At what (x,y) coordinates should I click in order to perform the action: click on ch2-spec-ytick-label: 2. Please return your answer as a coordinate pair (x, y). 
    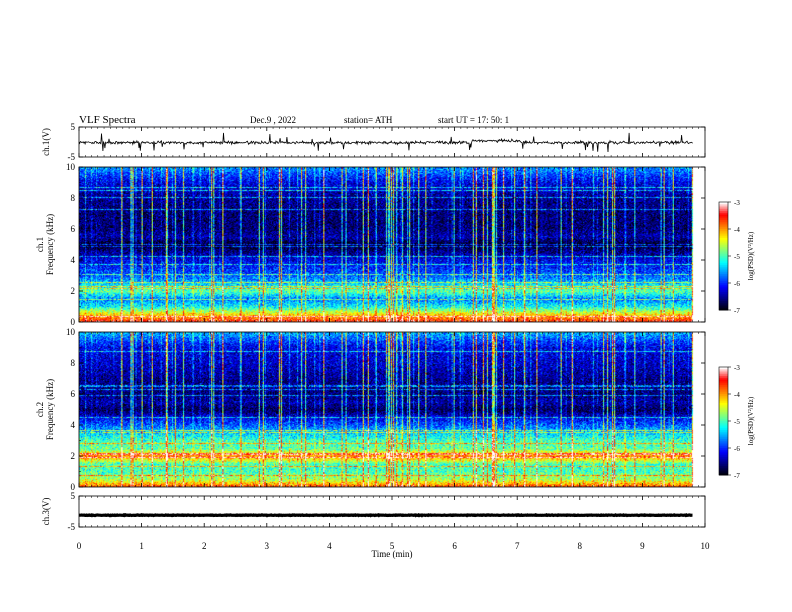
    Looking at the image, I should click on (73, 456).